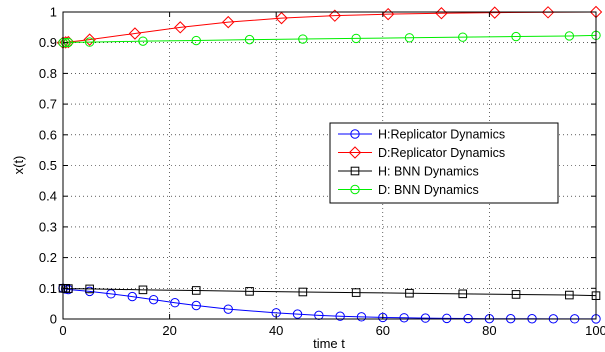 This screenshot has height=352, width=605. I want to click on y-tick-label: 0, so click(53, 319).